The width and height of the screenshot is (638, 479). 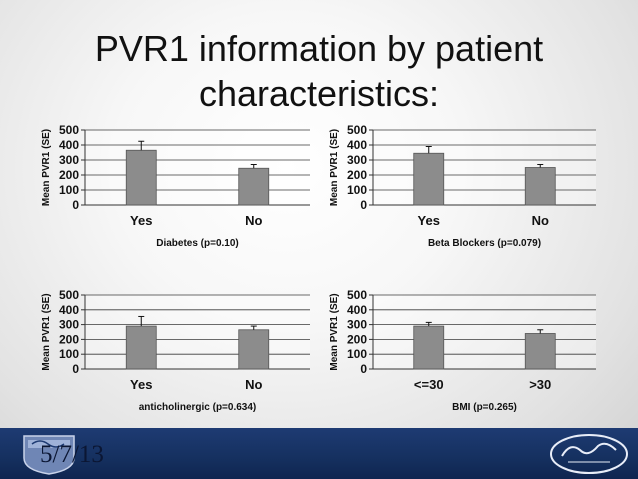 I want to click on chart1-ytick-label-0: 0, so click(x=75, y=205).